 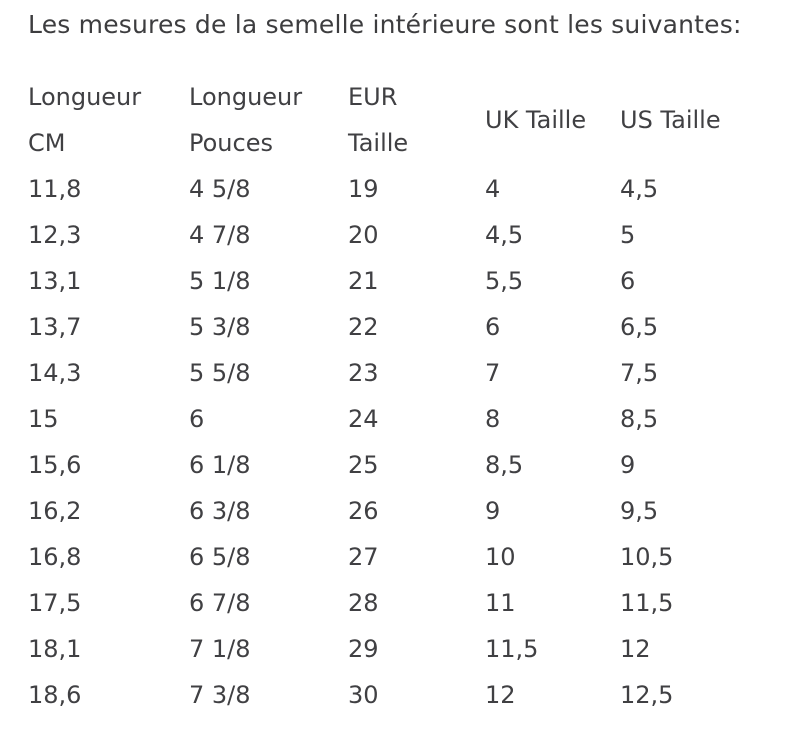 I want to click on cell-eur-taille: 27, so click(x=363, y=557).